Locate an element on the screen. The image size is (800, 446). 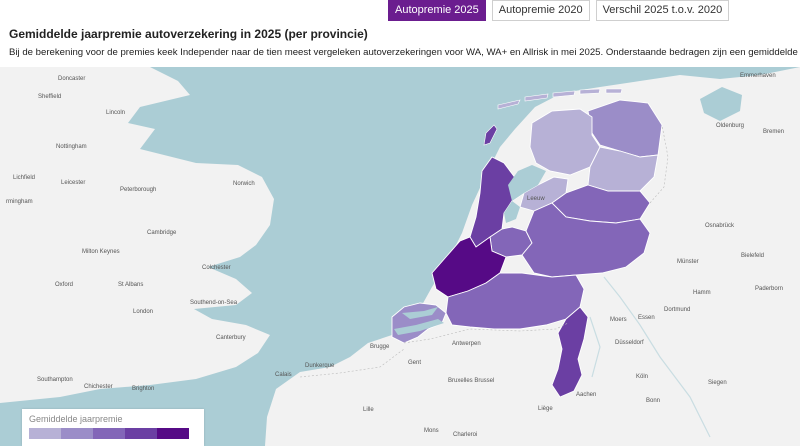
city-label: Doncaster is located at coordinates (71, 79).